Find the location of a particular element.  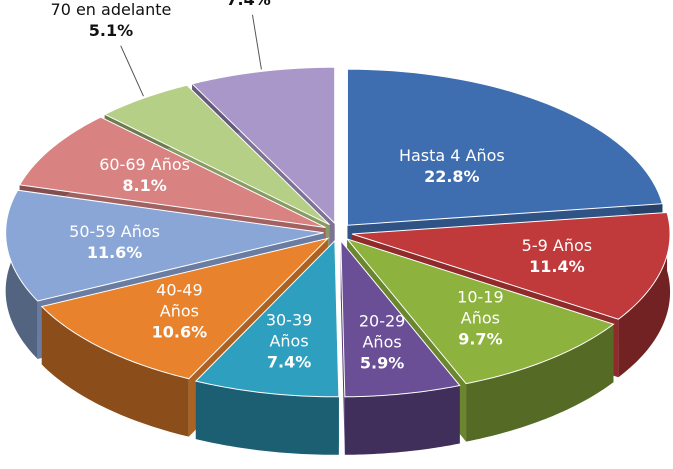

value-label: 11.4% is located at coordinates (557, 267).